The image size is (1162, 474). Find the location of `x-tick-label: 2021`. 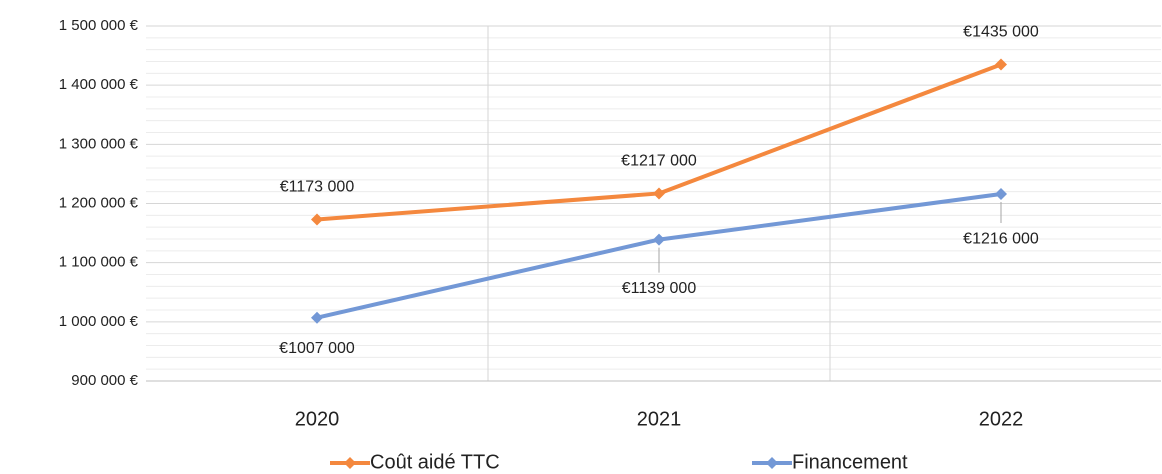

x-tick-label: 2021 is located at coordinates (659, 419).